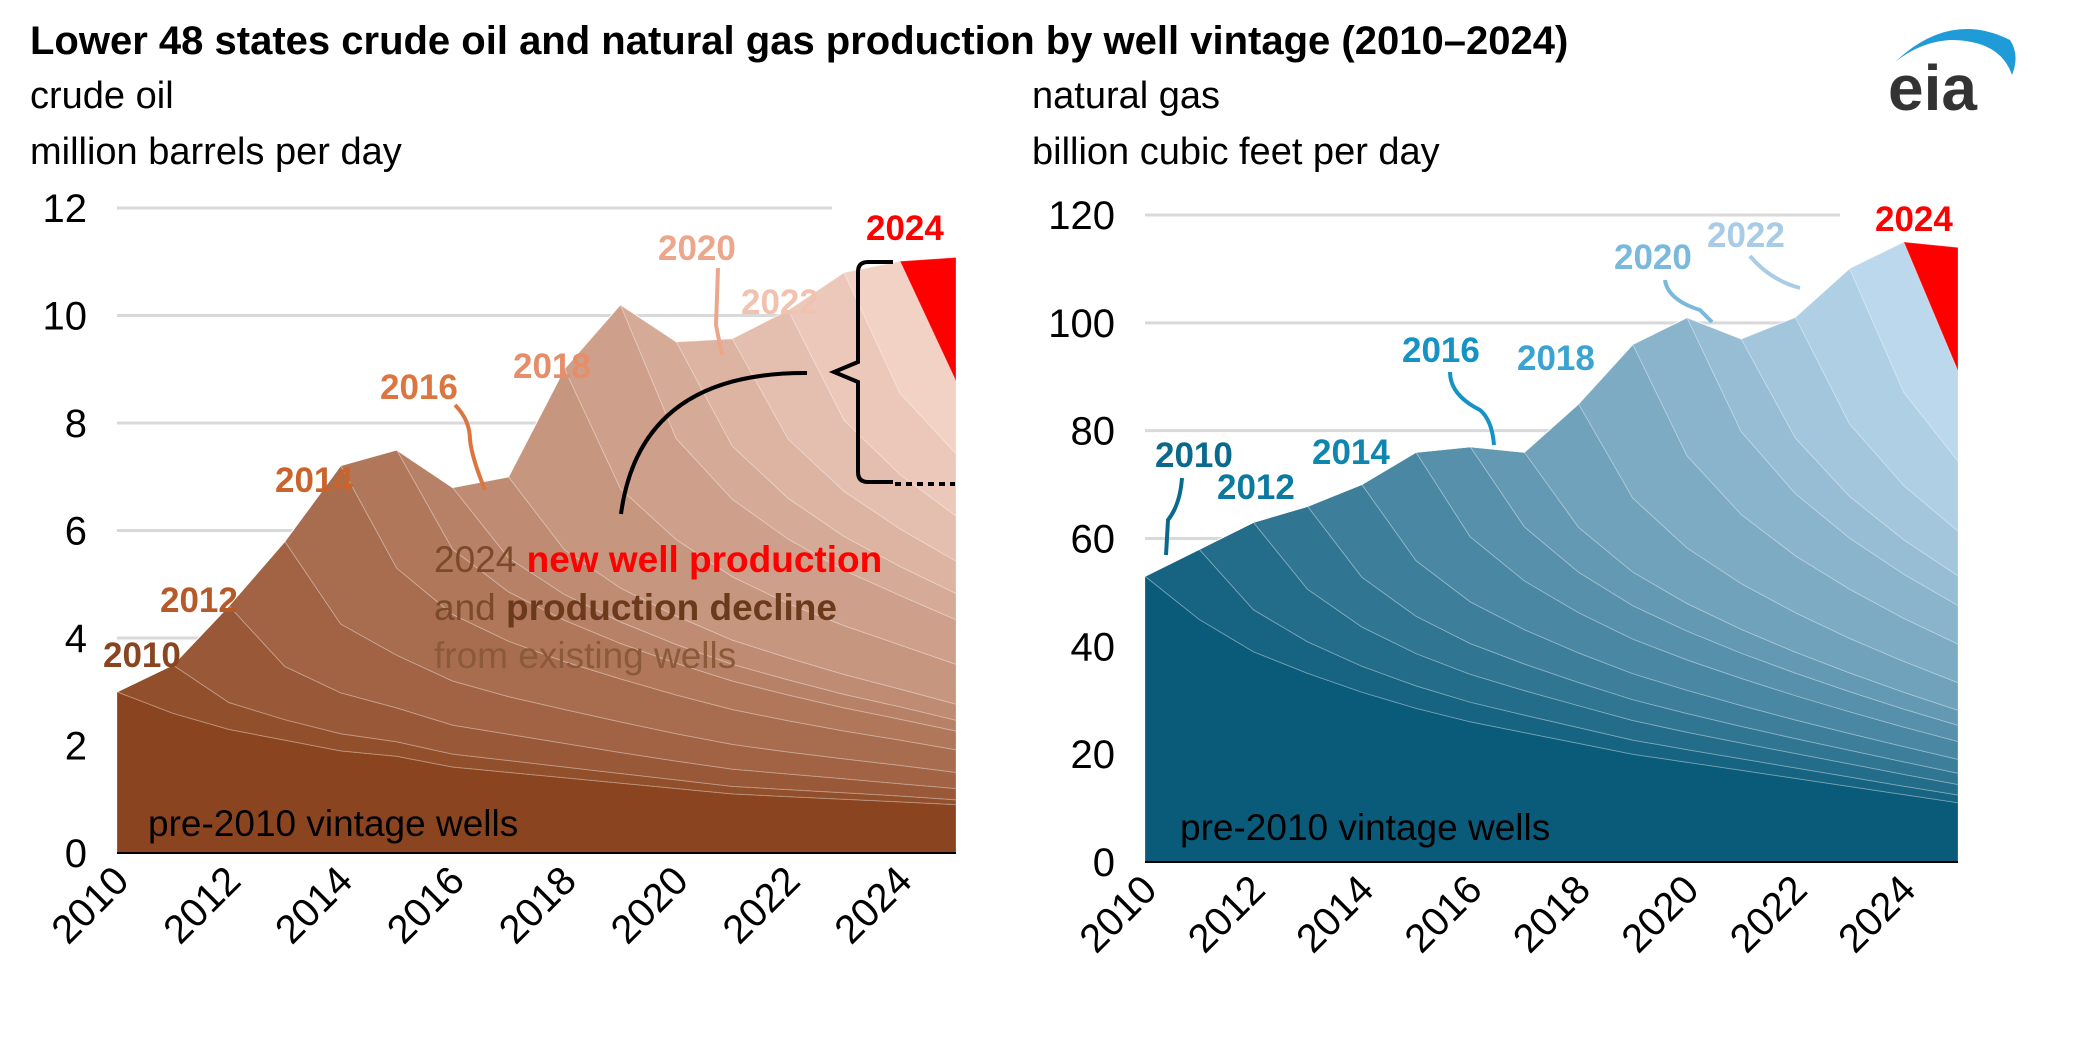 Image resolution: width=2085 pixels, height=1048 pixels. Describe the element at coordinates (860, 372) in the screenshot. I see `bracket` at that location.